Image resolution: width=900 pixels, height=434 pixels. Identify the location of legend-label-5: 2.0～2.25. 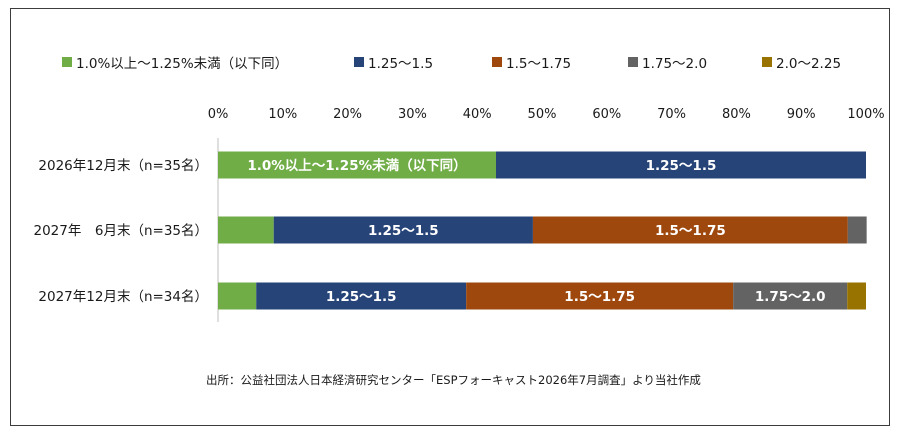
(809, 64).